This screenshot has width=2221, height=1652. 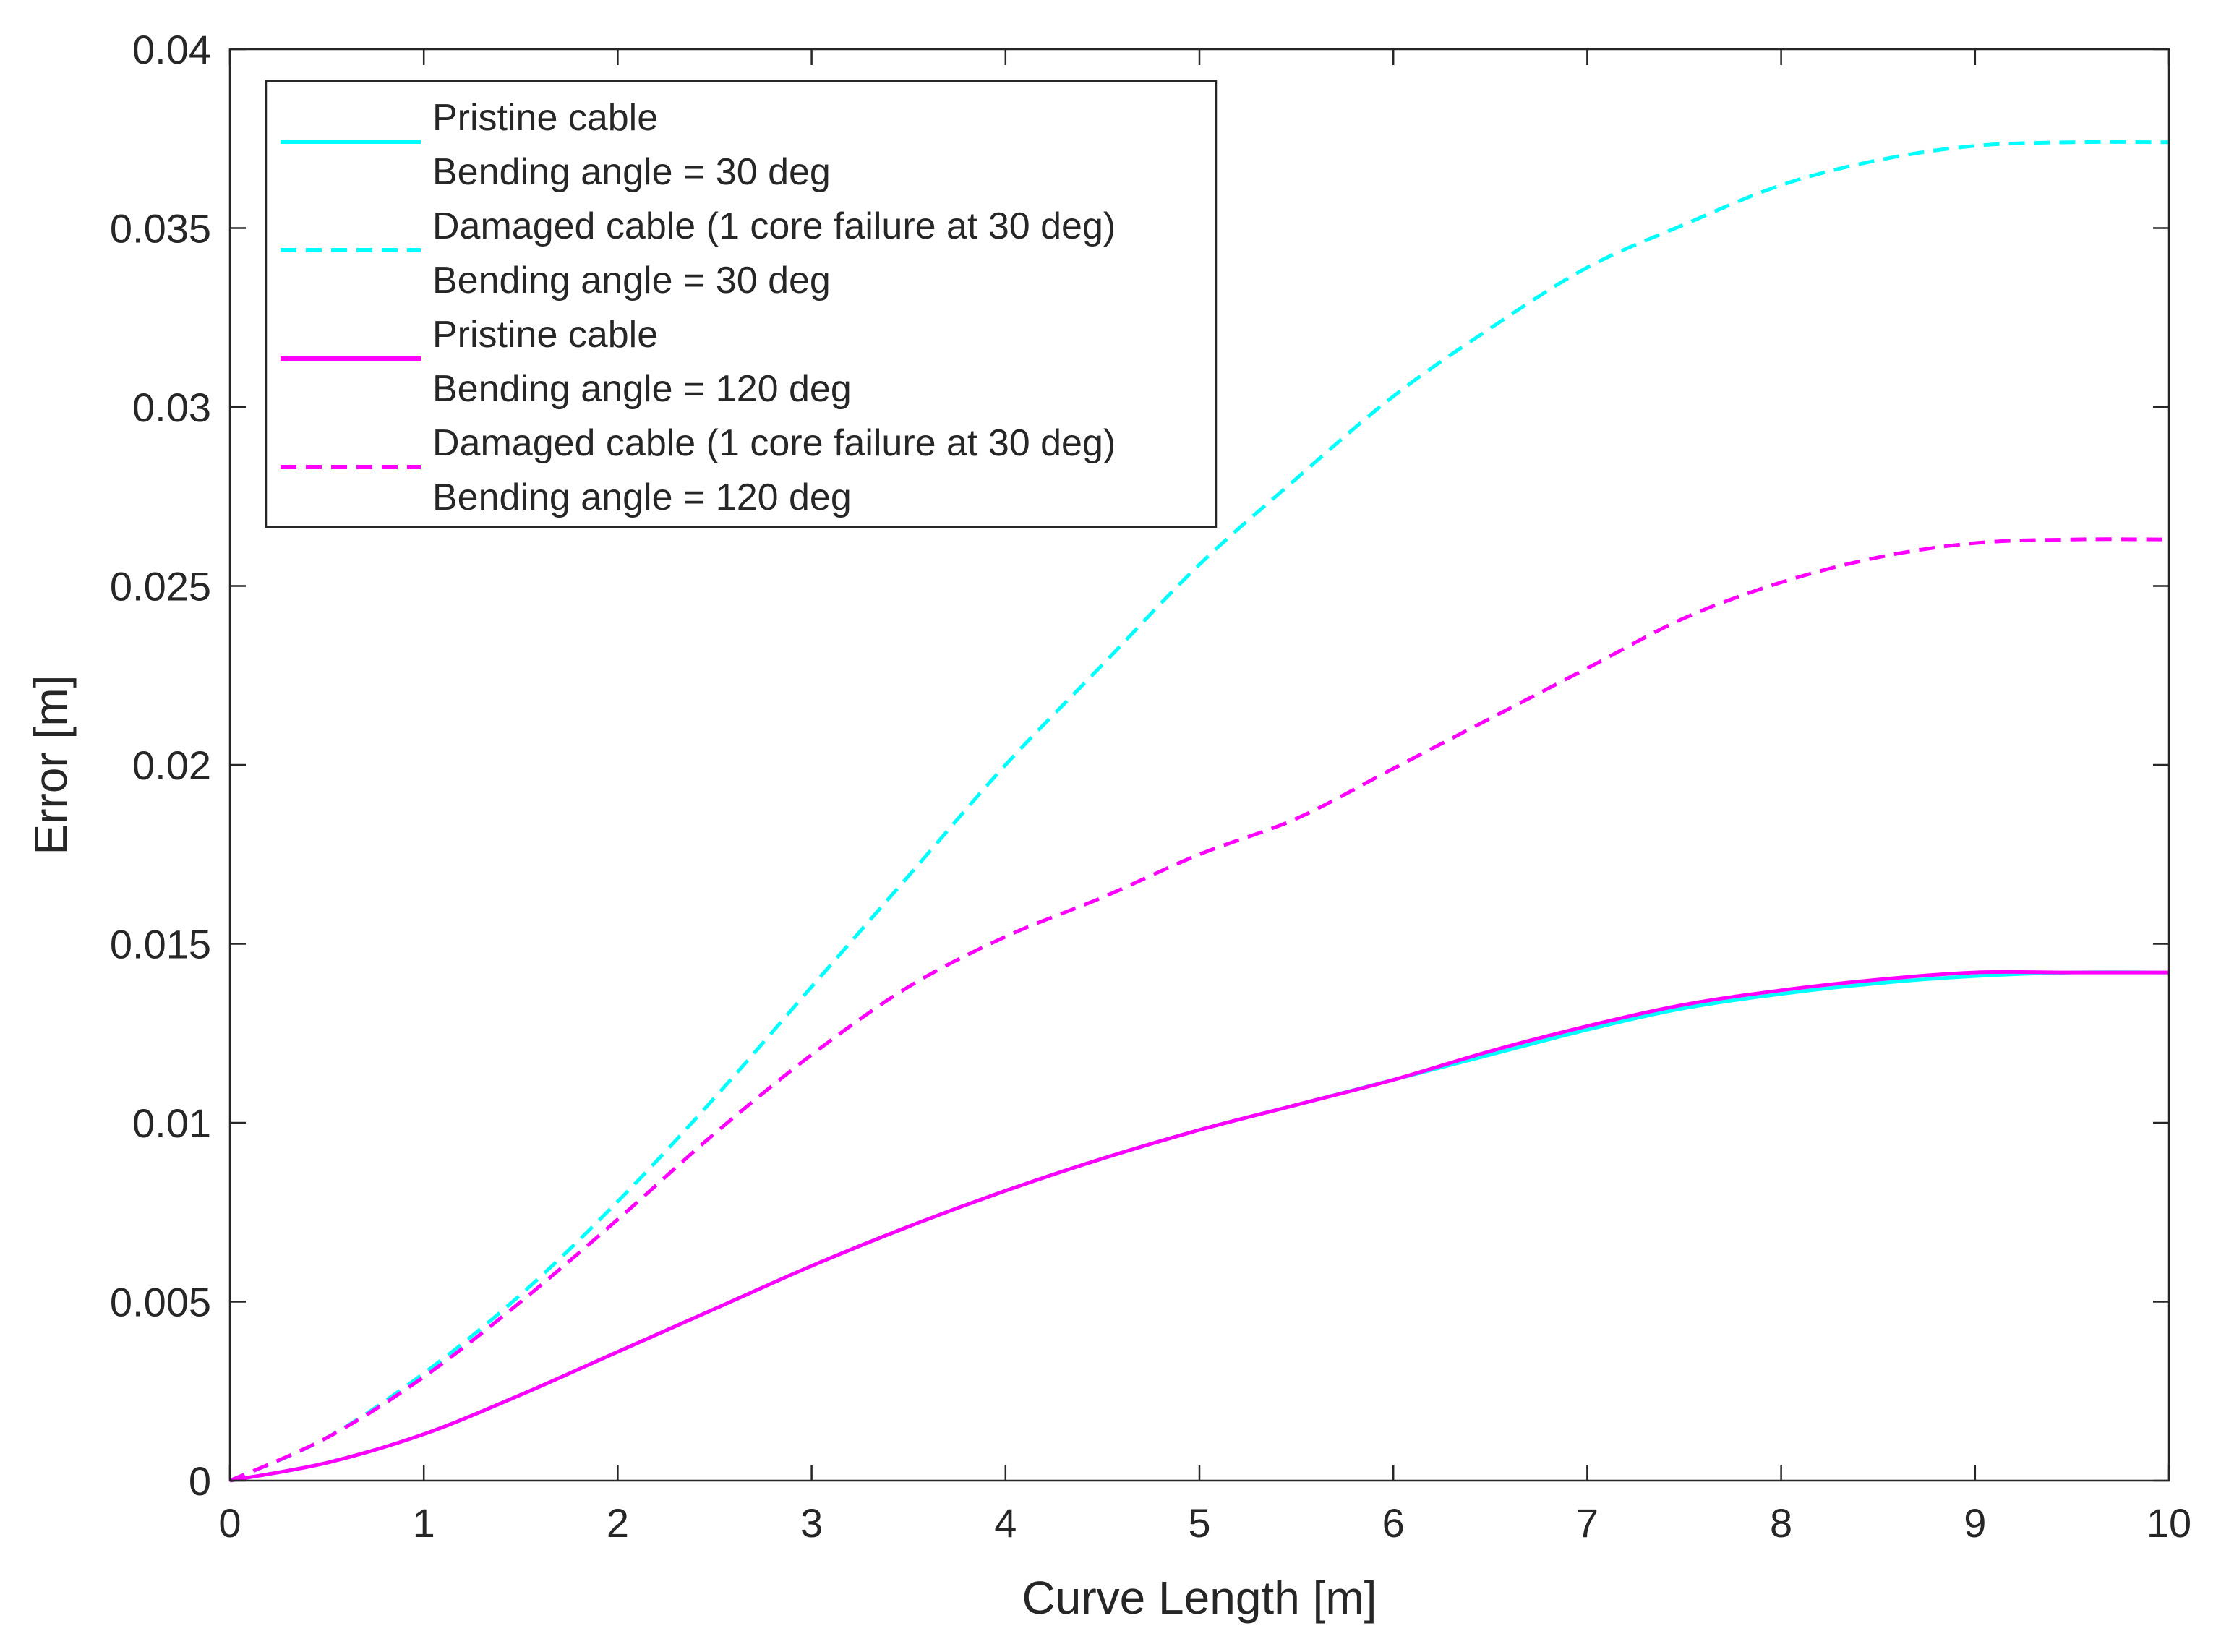 What do you see at coordinates (545, 335) in the screenshot?
I see `legend-label-pristine-120: Pristine cable` at bounding box center [545, 335].